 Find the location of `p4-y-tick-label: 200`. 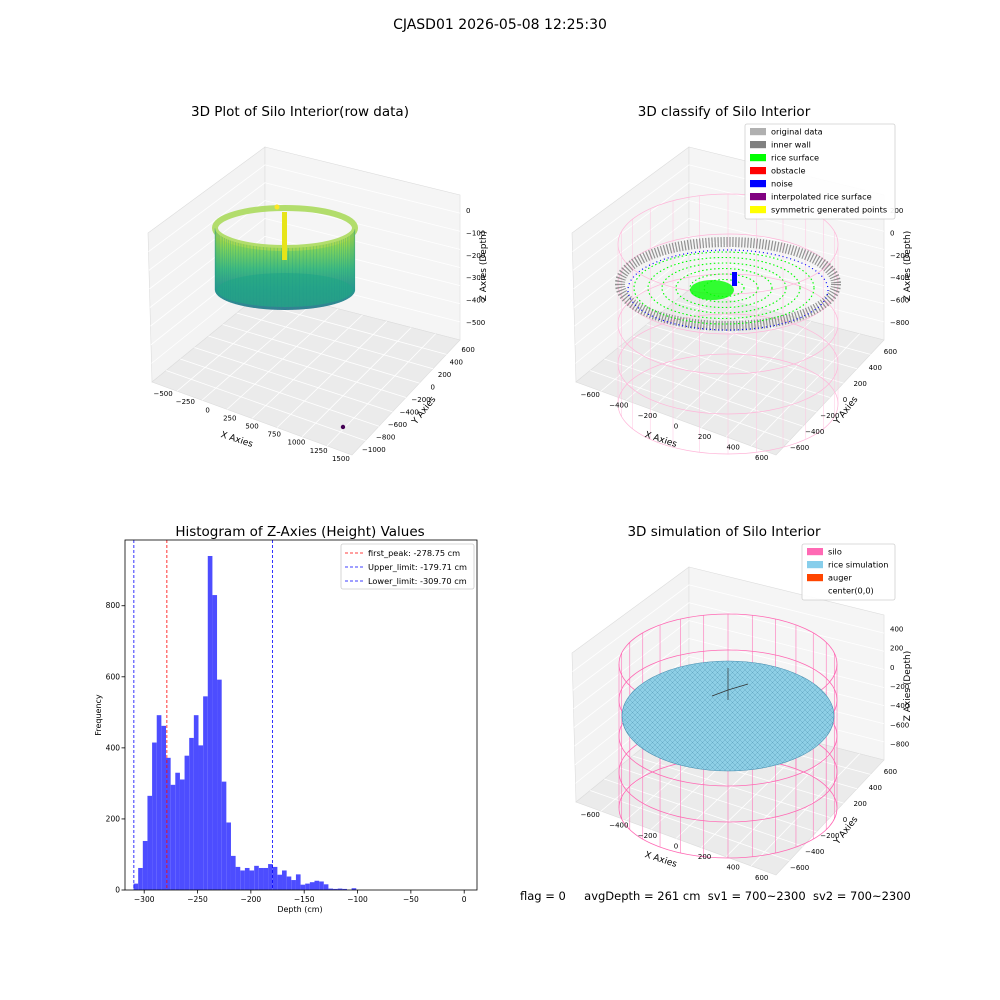

p4-y-tick-label: 200 is located at coordinates (859, 804).